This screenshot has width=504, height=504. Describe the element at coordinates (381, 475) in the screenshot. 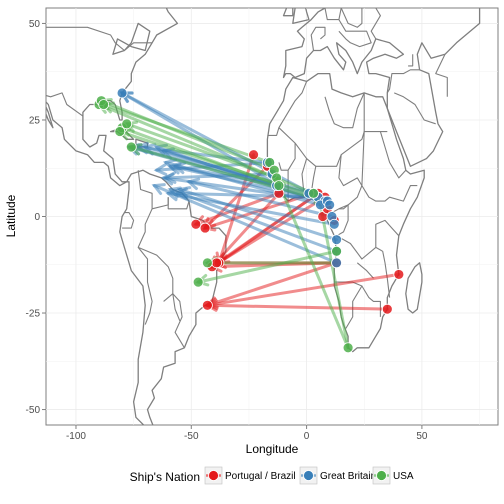

I see `legend-point-usa` at that location.